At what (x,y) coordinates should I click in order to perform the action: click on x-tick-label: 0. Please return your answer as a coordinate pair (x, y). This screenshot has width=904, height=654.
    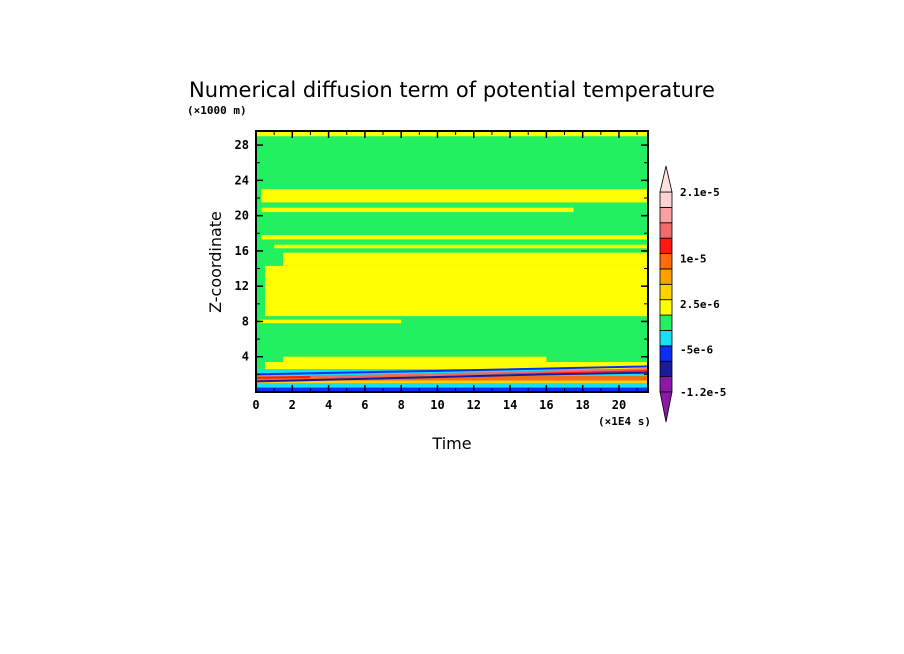
    Looking at the image, I should click on (255, 405).